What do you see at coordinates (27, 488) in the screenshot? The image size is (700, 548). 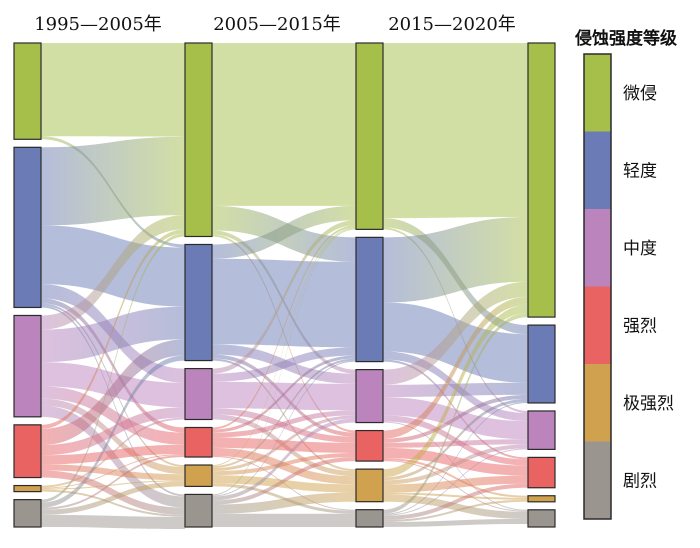 I see `node-stage0-cat4` at bounding box center [27, 488].